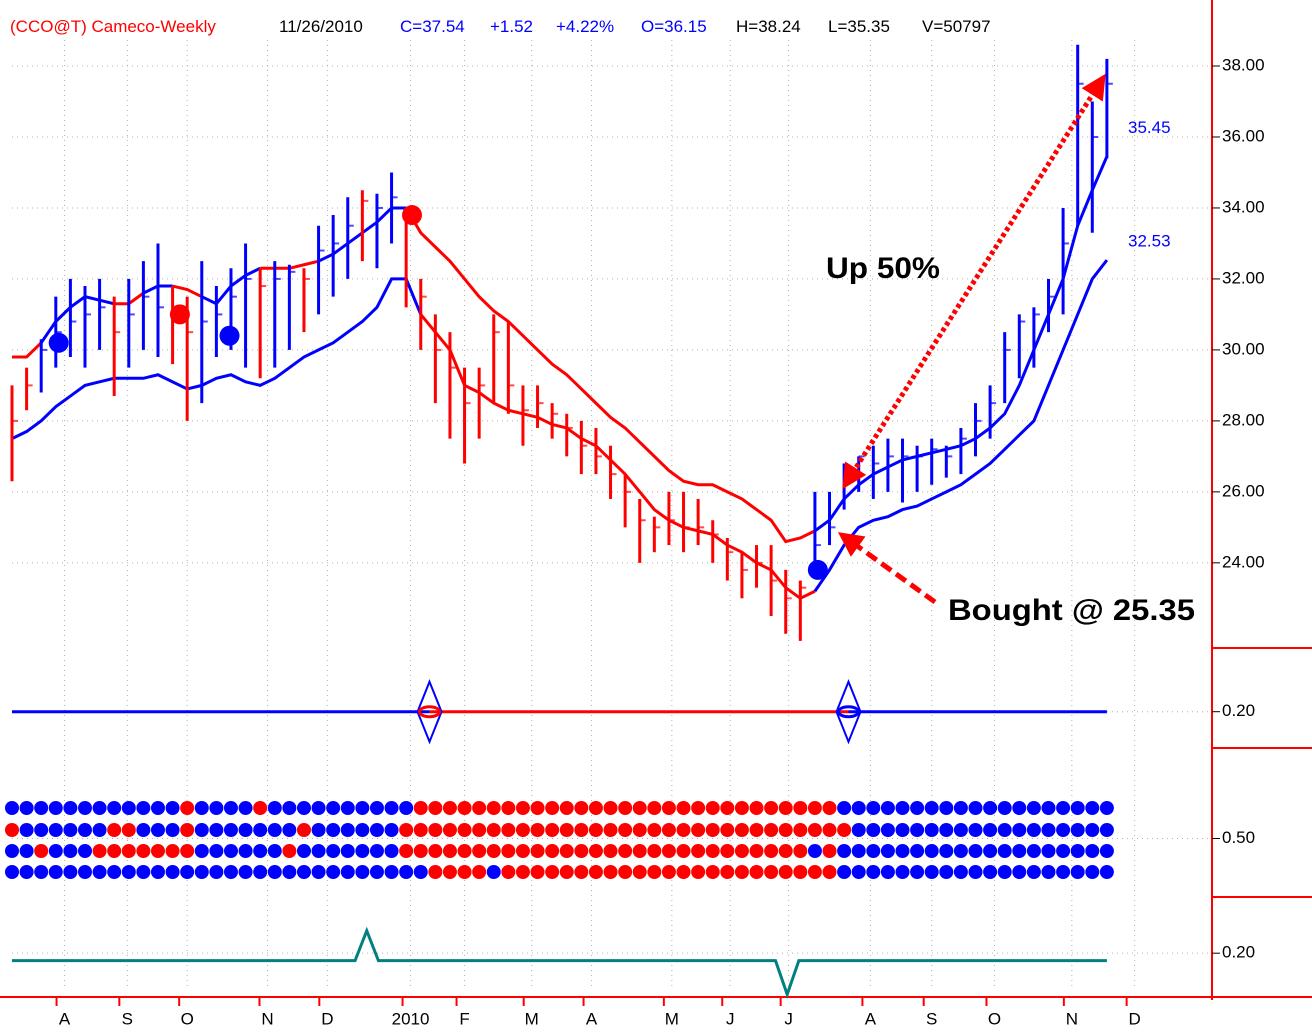 The height and width of the screenshot is (1034, 1312). What do you see at coordinates (674, 26) in the screenshot?
I see `open: O=36.15` at bounding box center [674, 26].